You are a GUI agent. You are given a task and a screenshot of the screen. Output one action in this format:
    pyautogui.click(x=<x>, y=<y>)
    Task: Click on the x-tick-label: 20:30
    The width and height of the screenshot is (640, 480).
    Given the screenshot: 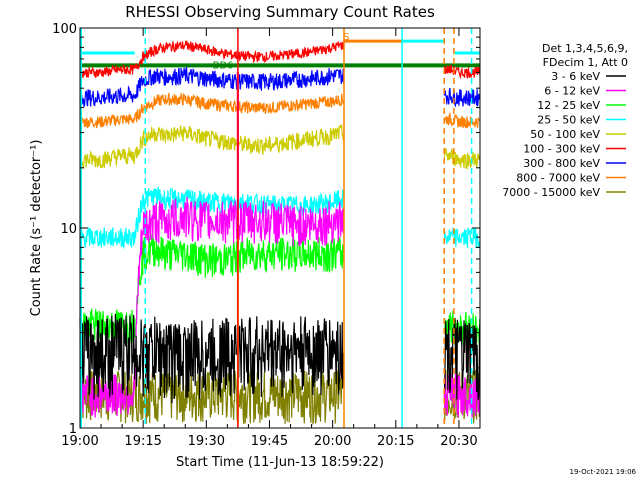 What is the action you would take?
    pyautogui.click(x=458, y=441)
    